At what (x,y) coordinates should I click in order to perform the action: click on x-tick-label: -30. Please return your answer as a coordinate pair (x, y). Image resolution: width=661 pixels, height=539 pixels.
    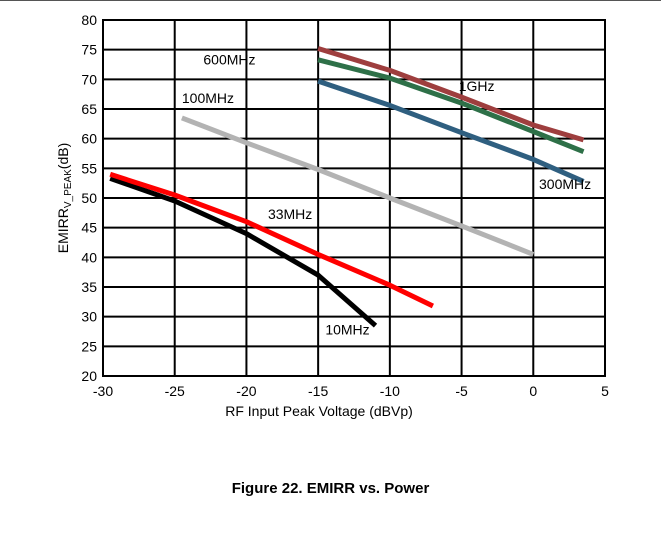
    Looking at the image, I should click on (103, 391).